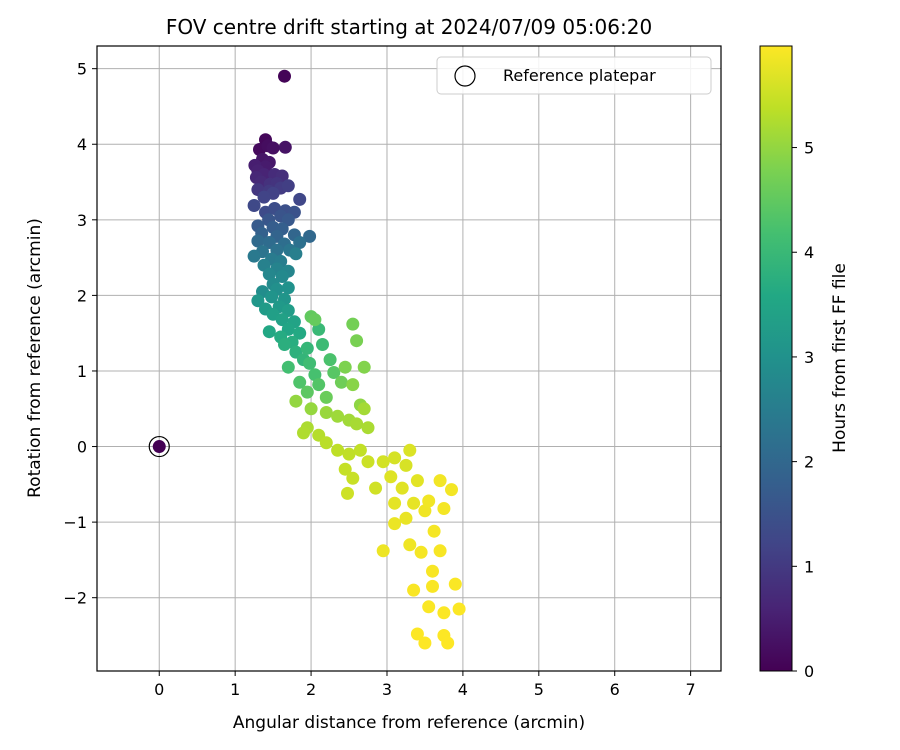  Describe the element at coordinates (82, 220) in the screenshot. I see `y-tick-label: 3` at that location.